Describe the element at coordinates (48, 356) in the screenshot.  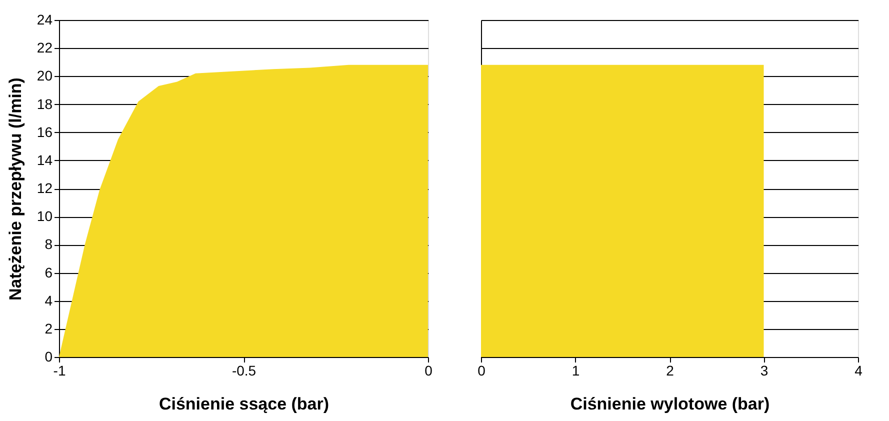
I see `y-tick-label: 0` at that location.